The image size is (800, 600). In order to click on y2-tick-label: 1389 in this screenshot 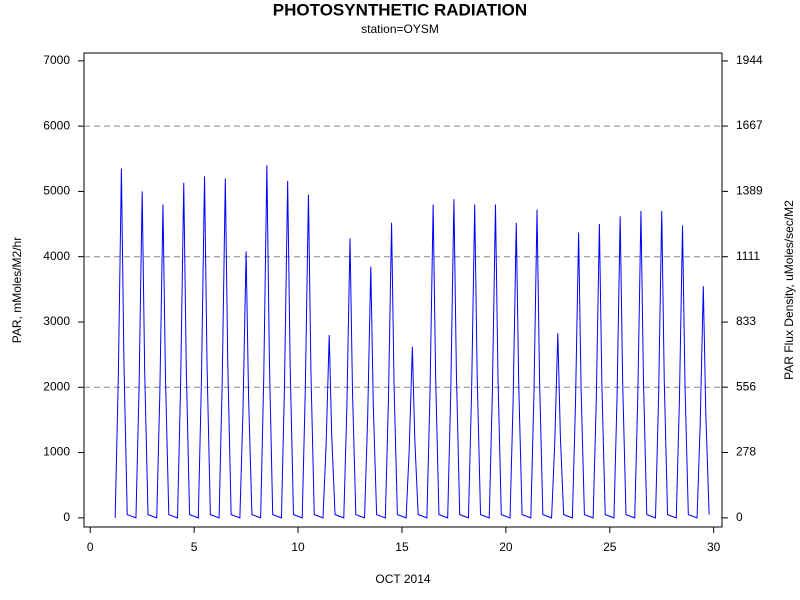, I will do `click(749, 191)`.